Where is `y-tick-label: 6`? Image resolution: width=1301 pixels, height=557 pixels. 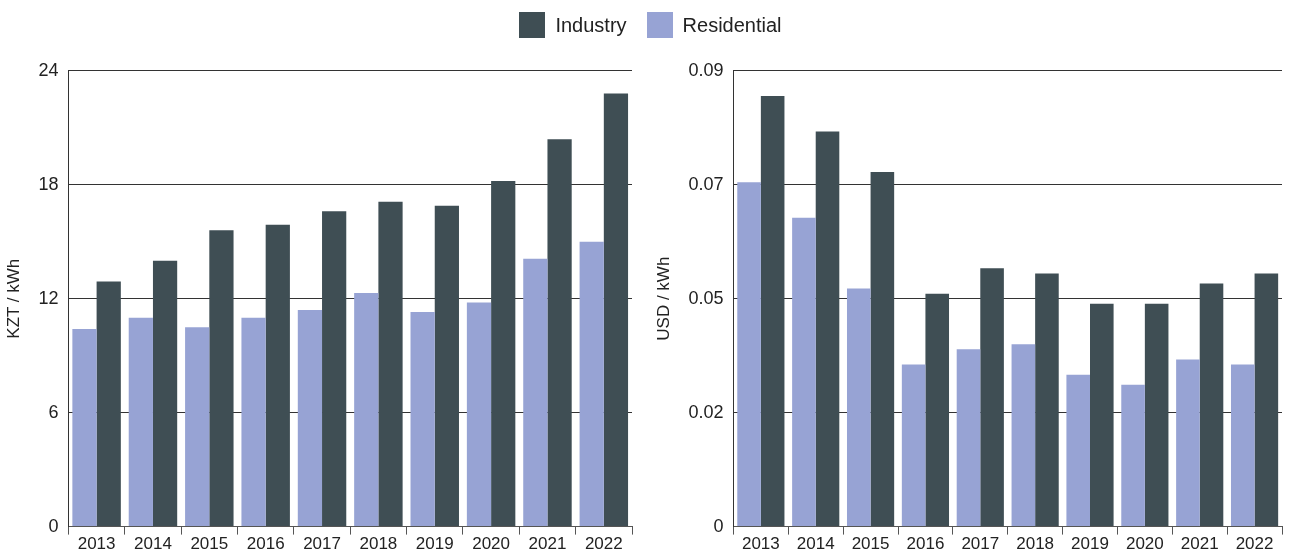
y-tick-label: 6 is located at coordinates (53, 411).